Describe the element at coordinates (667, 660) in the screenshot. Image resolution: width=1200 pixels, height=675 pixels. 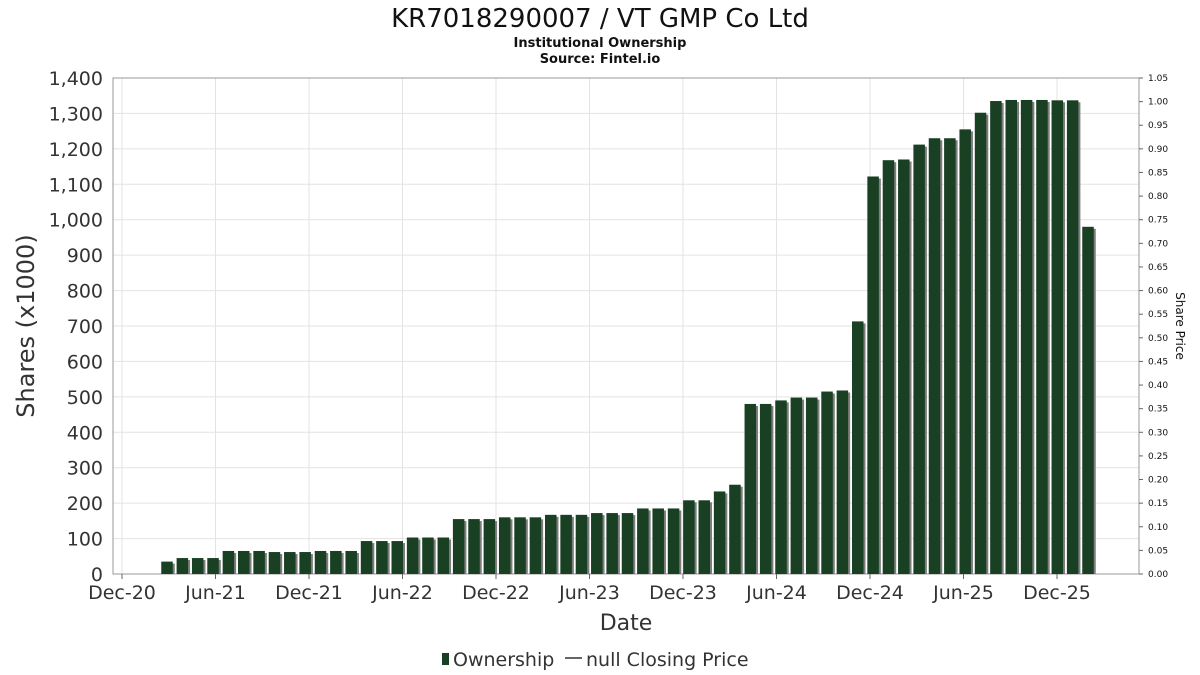
I see `legend-price-label: null Closing Price` at that location.